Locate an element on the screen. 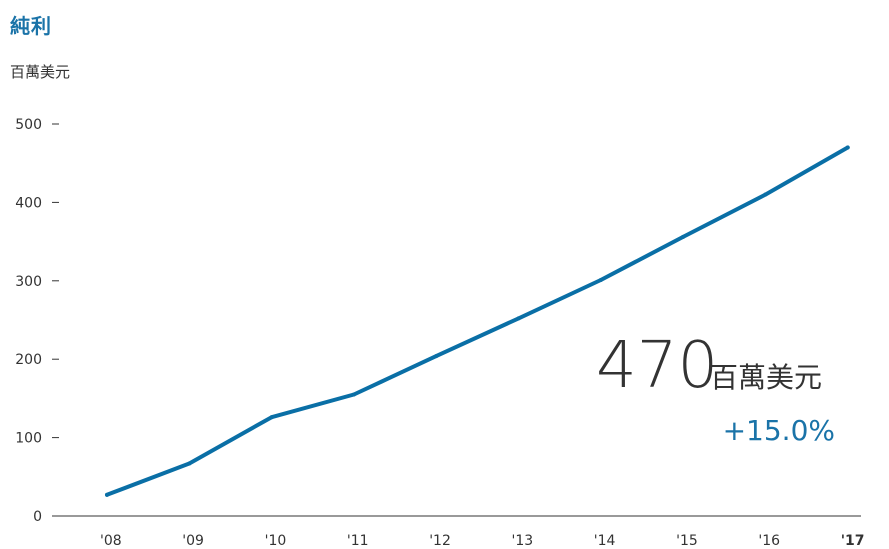 The image size is (889, 549). x-tick-label: '12 is located at coordinates (440, 541).